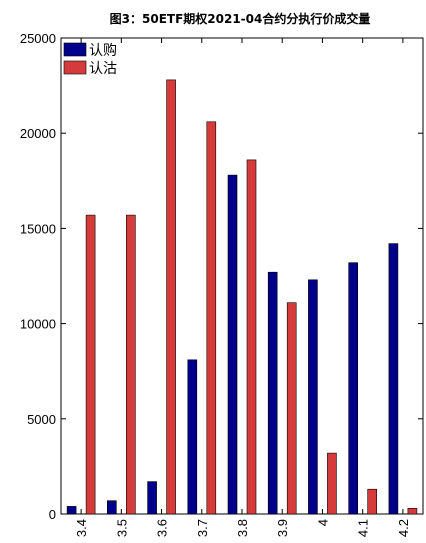 The height and width of the screenshot is (543, 426). What do you see at coordinates (103, 51) in the screenshot?
I see `legend-label-call: 认购` at bounding box center [103, 51].